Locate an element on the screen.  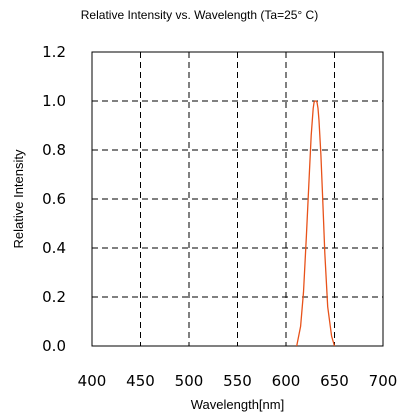
x-tick-label: 500 is located at coordinates (189, 381).